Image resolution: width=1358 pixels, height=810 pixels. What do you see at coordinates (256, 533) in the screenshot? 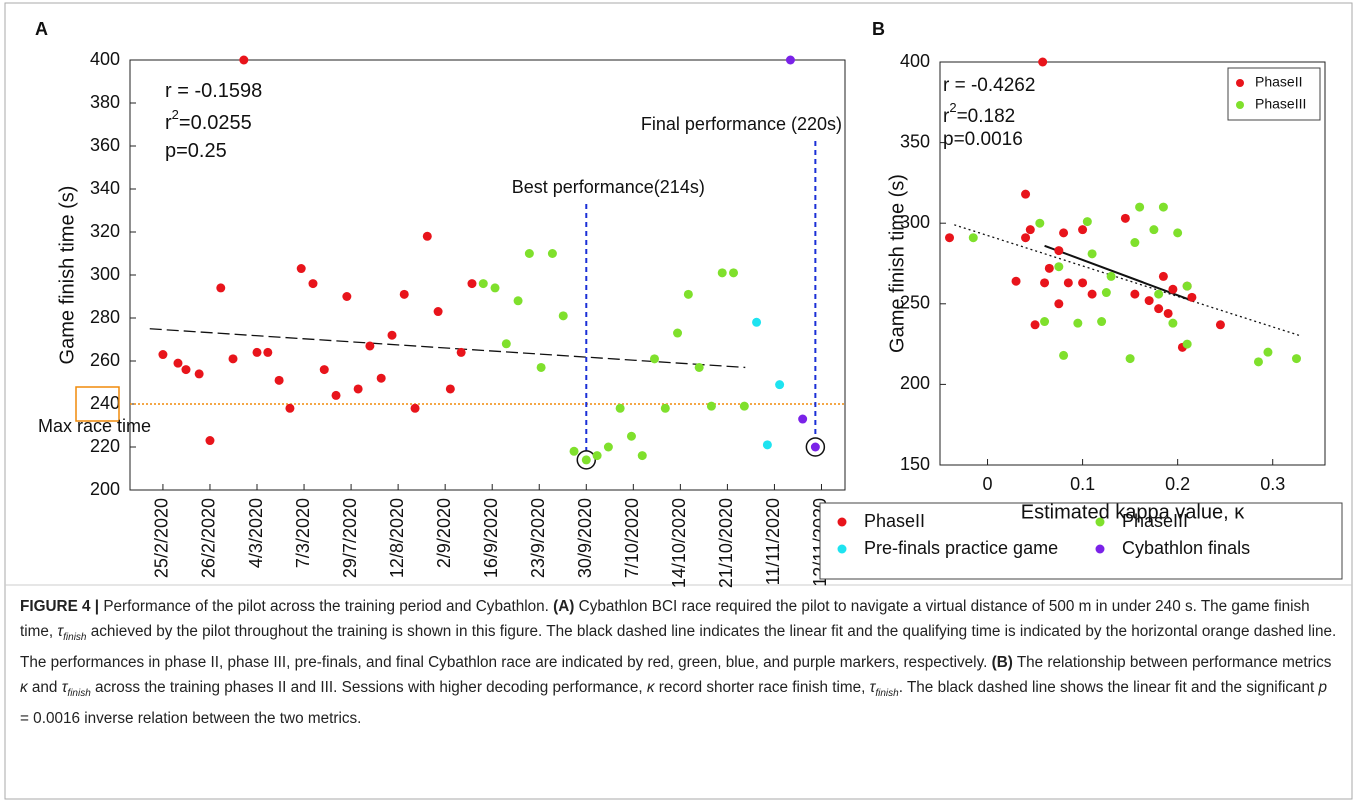
I see `x-tick-label: 4/3/2020` at bounding box center [256, 533].